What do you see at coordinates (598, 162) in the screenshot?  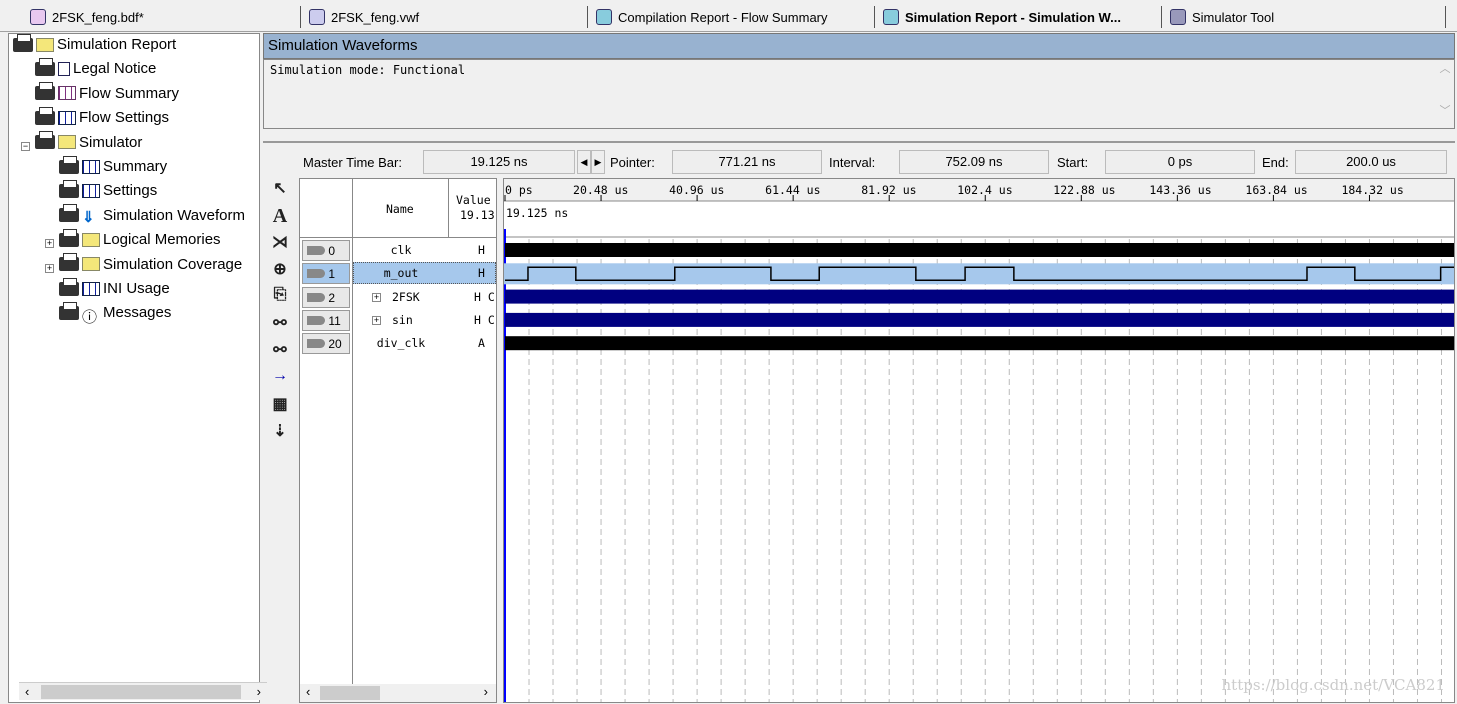 I see `next-transition-icon: ▶` at bounding box center [598, 162].